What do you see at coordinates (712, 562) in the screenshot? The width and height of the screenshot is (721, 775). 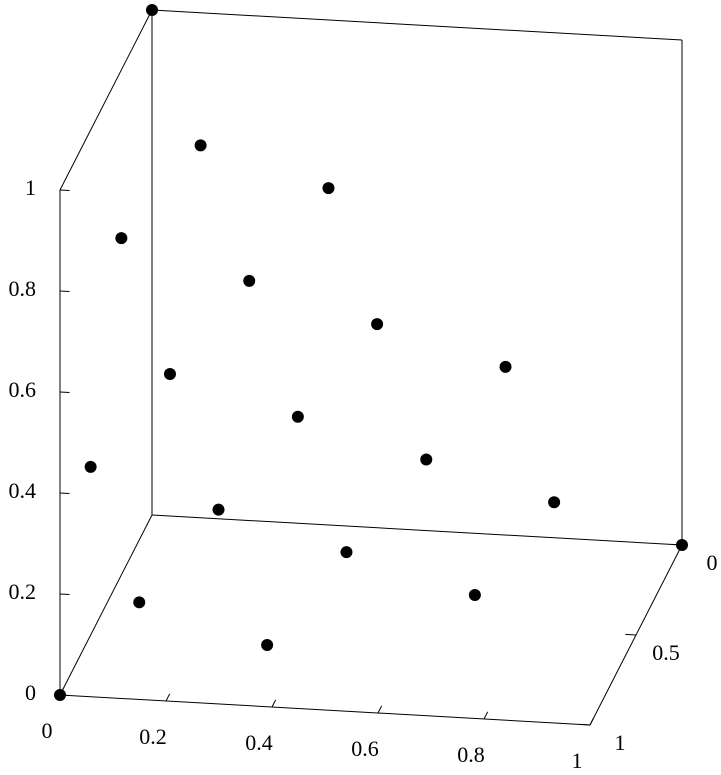 I see `y-tick-label: 0` at bounding box center [712, 562].